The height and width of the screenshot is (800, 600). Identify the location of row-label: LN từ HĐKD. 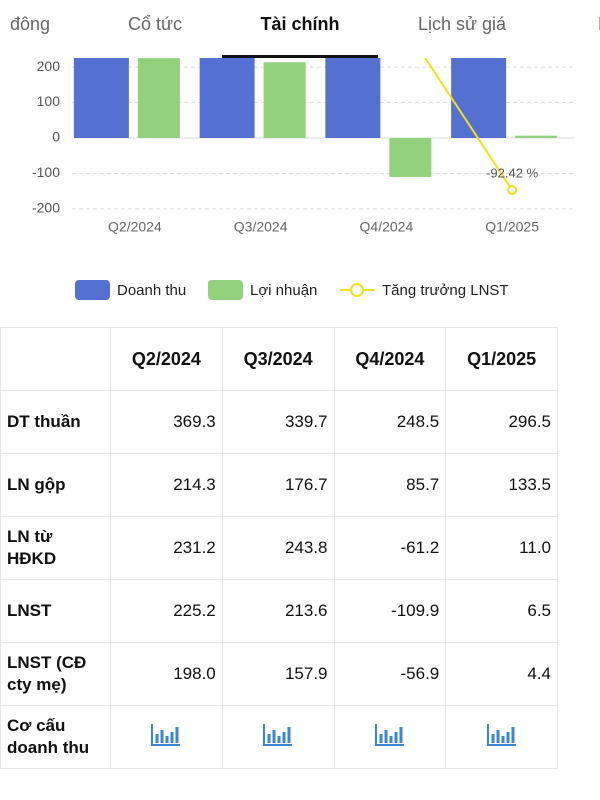
(55, 548).